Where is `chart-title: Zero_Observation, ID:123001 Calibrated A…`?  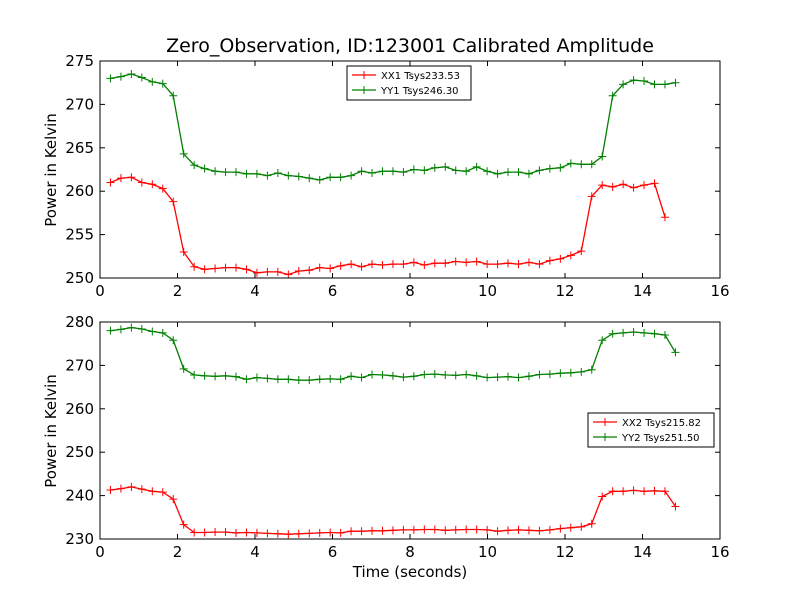
chart-title: Zero_Observation, ID:123001 Calibrated A… is located at coordinates (410, 46).